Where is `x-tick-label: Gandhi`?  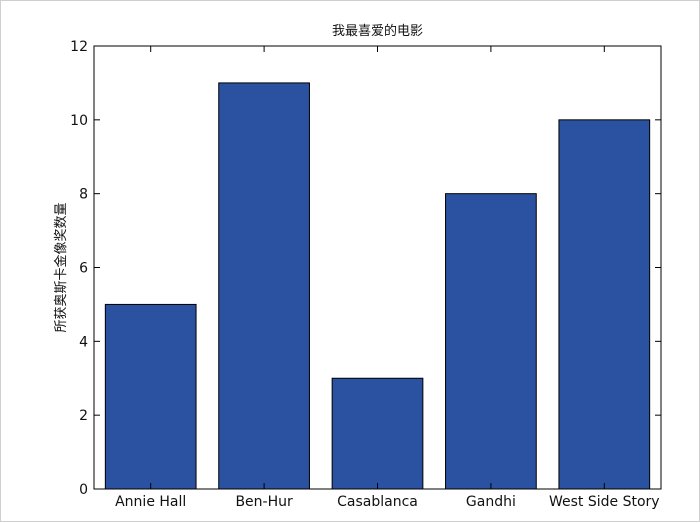
x-tick-label: Gandhi is located at coordinates (491, 502).